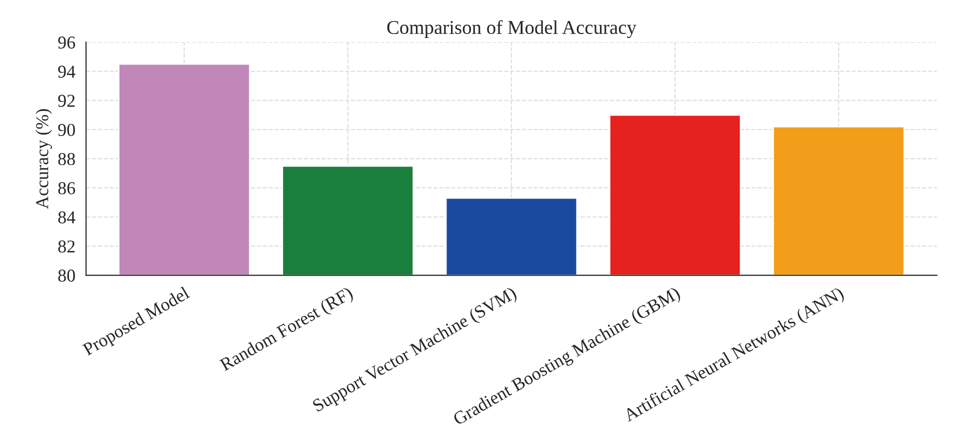 This screenshot has height=444, width=956. Describe the element at coordinates (66, 100) in the screenshot. I see `y-tick-label: 92` at that location.